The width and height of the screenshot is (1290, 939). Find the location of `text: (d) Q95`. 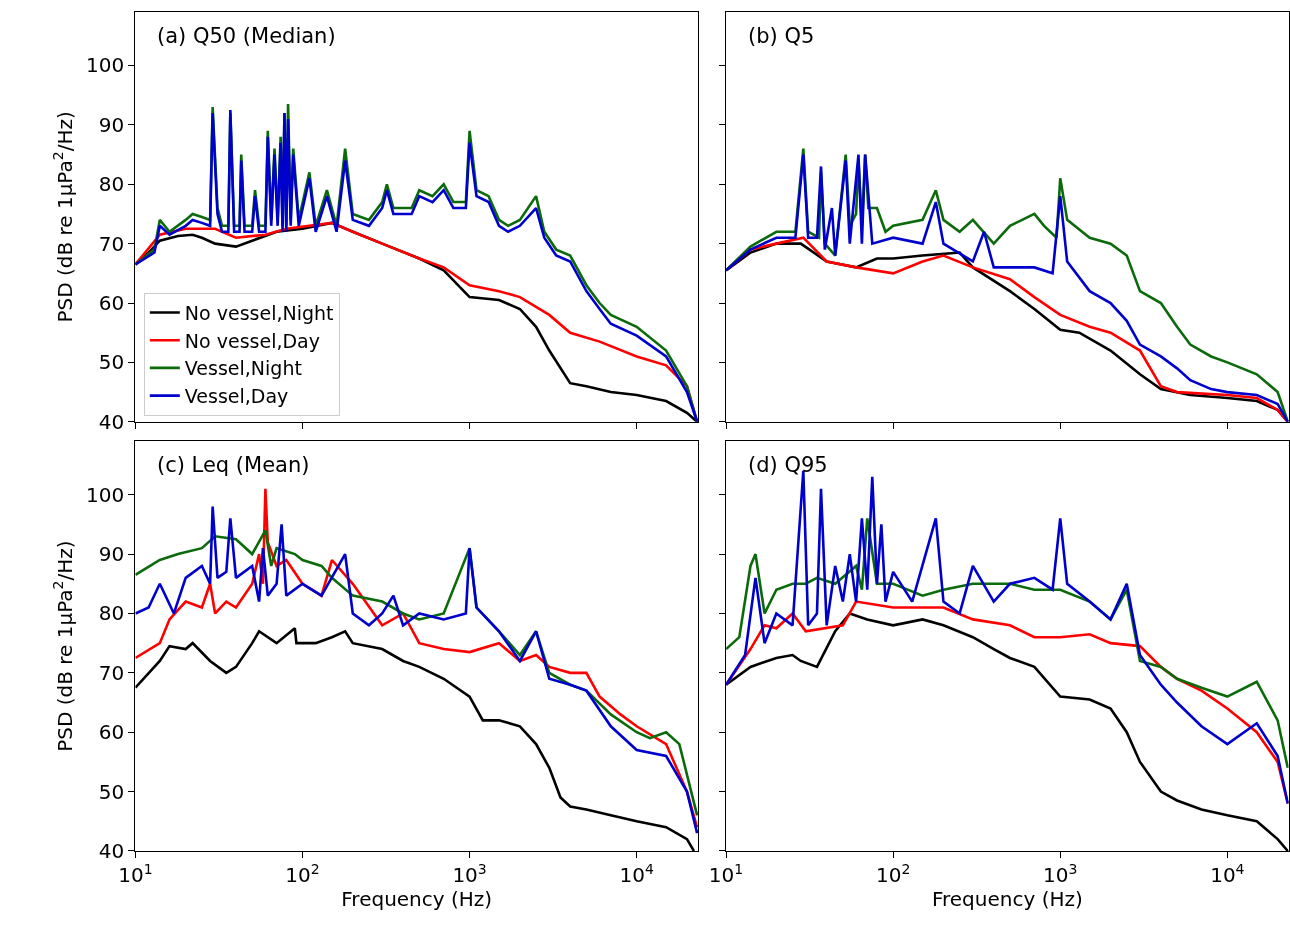

text: (d) Q95 is located at coordinates (788, 465).